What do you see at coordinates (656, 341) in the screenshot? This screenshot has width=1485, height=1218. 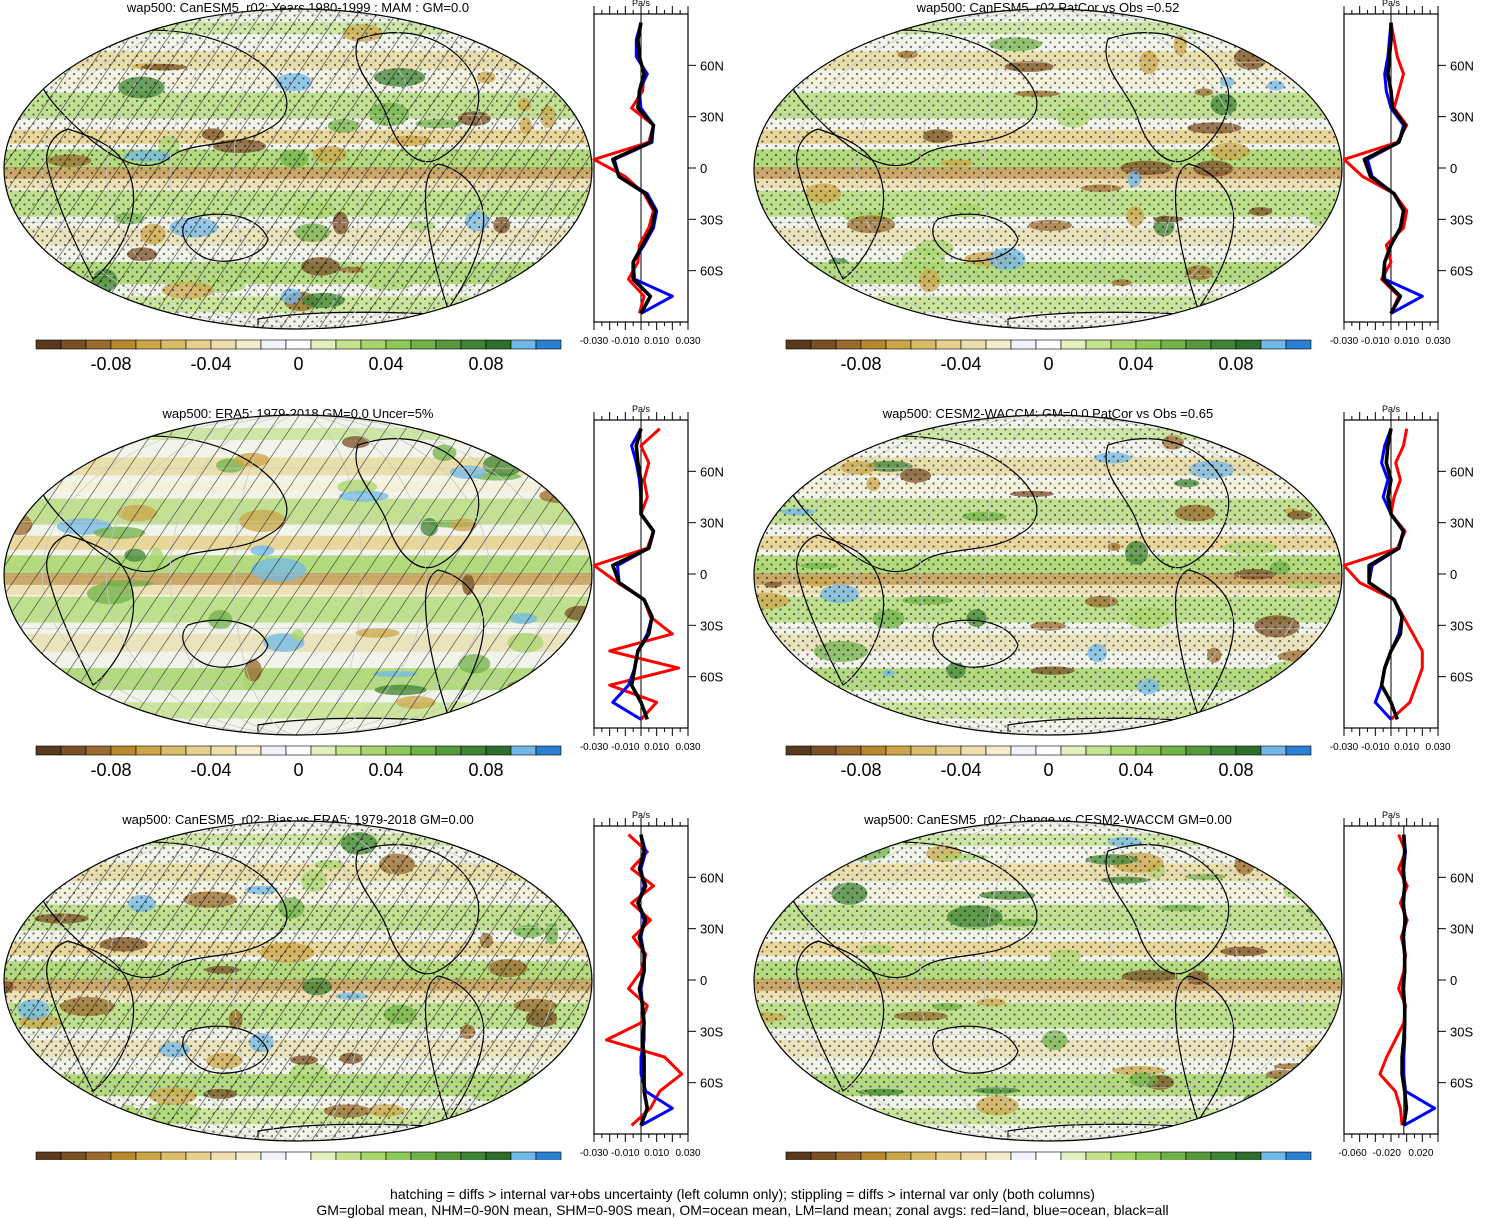 I see `zonal-x-tick-label: 0.010` at bounding box center [656, 341].